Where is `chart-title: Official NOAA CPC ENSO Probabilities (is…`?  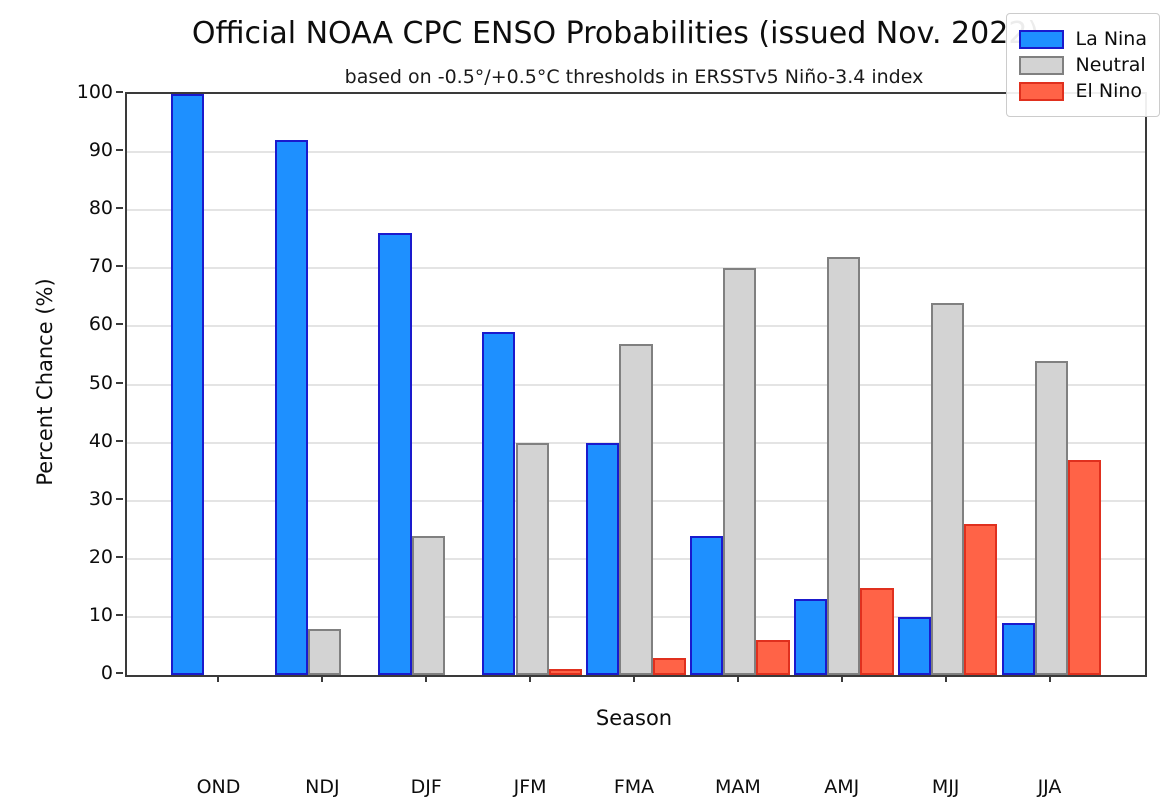
chart-title: Official NOAA CPC ENSO Probabilities (is… is located at coordinates (615, 33).